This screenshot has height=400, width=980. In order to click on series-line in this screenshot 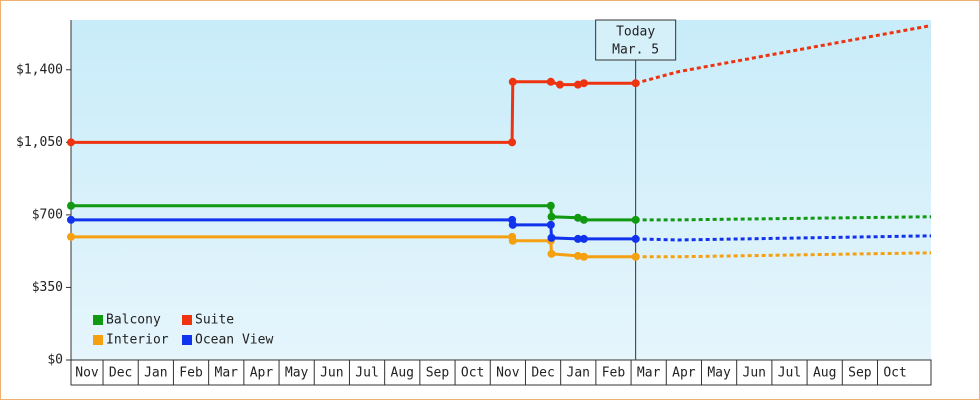, I will do `click(353, 213)`.